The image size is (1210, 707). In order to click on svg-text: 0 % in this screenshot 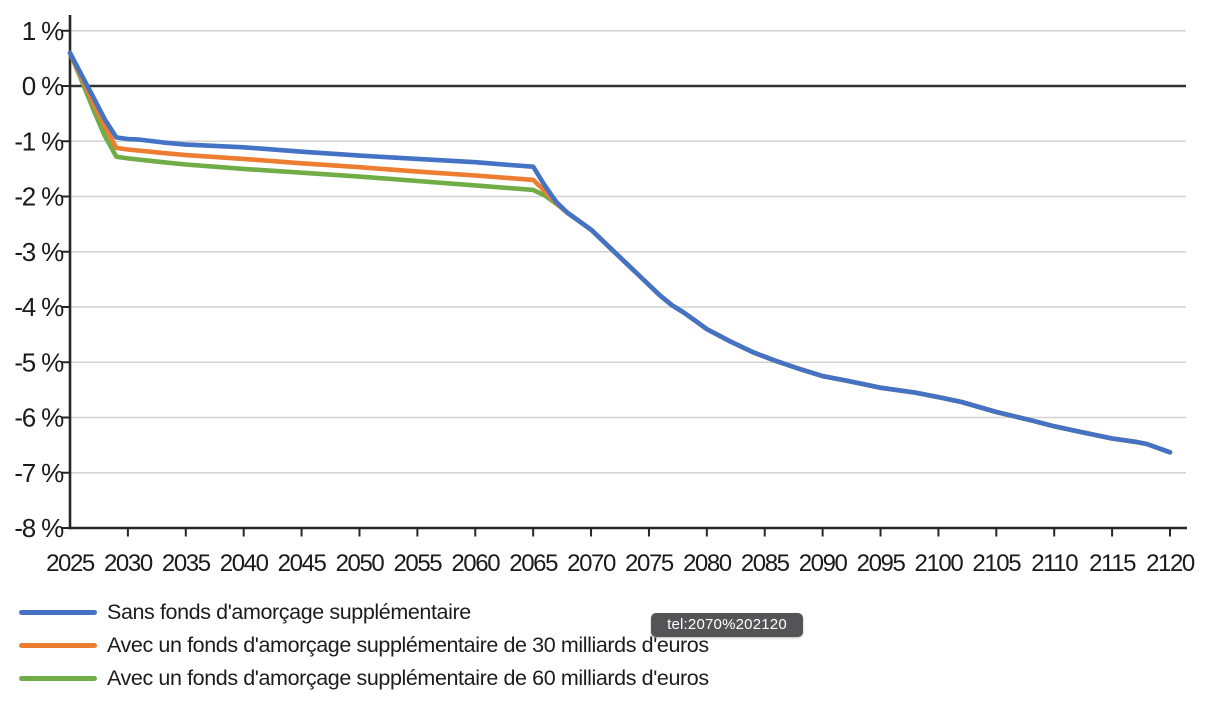, I will do `click(43, 86)`.